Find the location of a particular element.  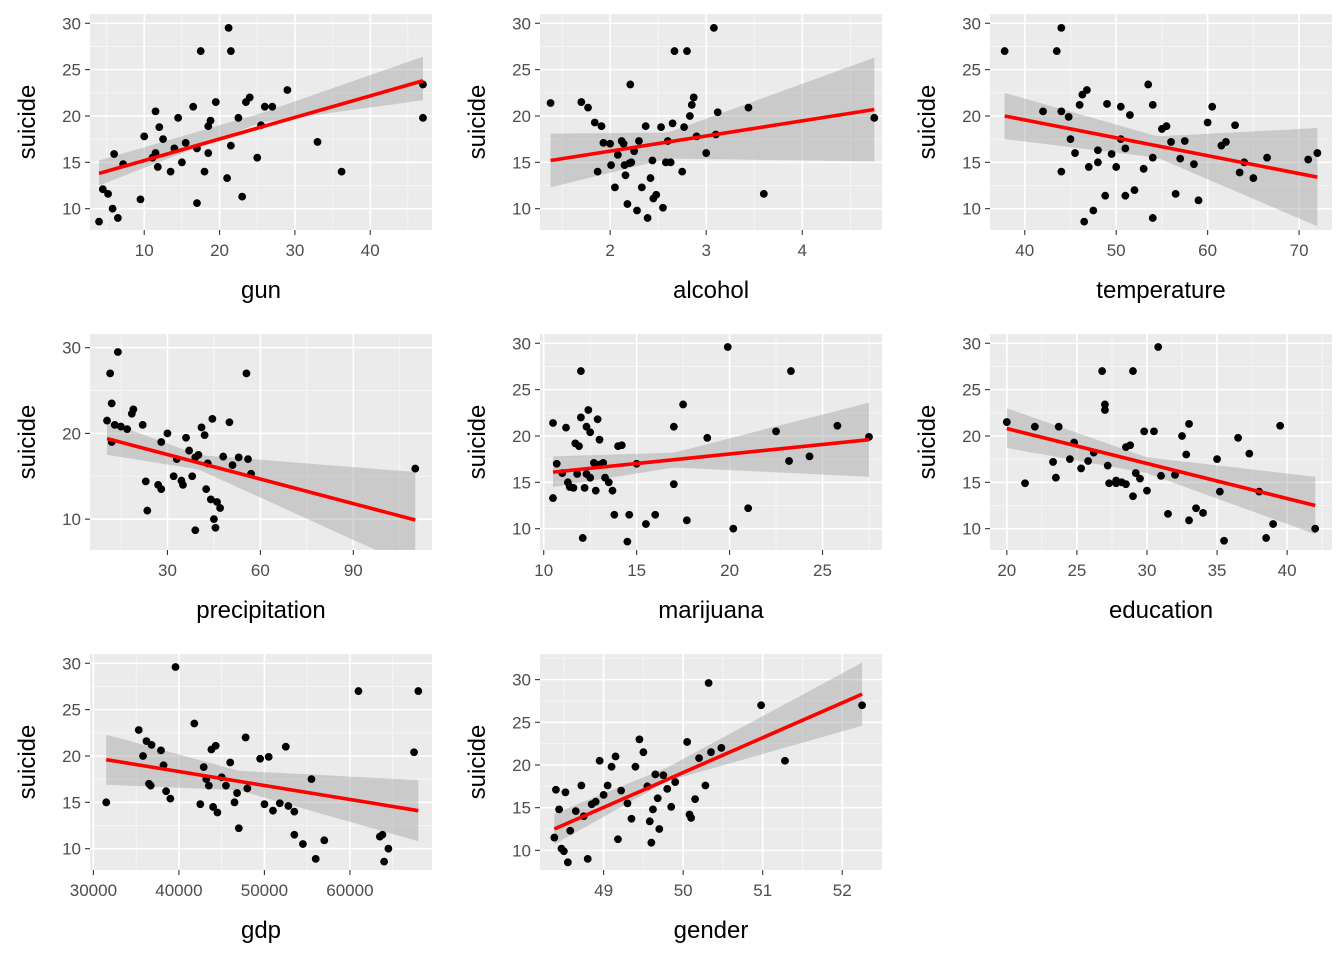

x-tick-label: 4 is located at coordinates (802, 250).